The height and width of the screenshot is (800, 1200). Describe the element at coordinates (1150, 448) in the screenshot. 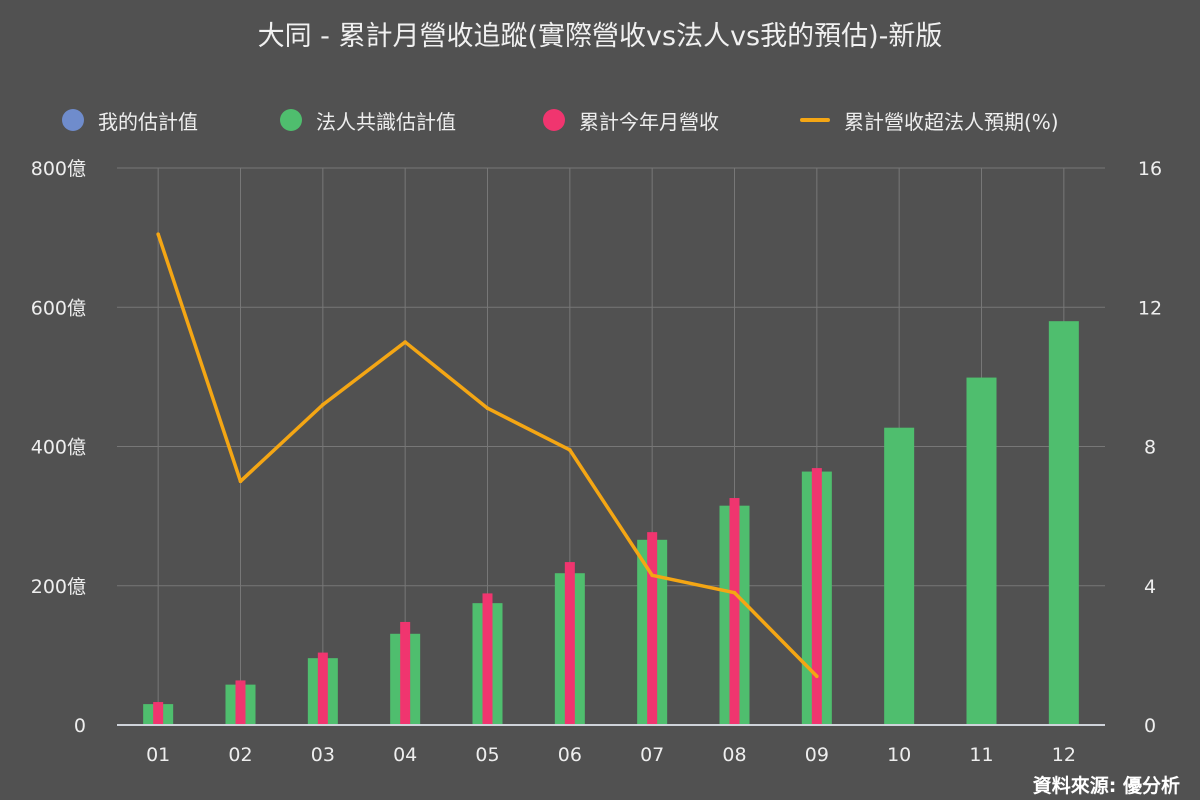

I see `y-right-tick-label: 8` at that location.